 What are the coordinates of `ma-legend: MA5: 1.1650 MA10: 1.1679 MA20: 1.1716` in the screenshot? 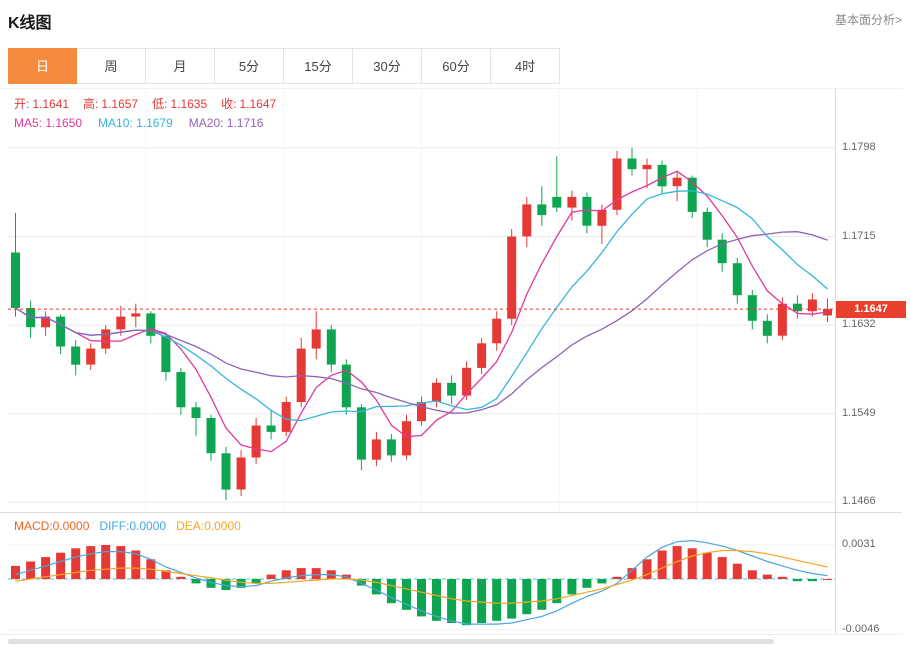 It's located at (146, 123).